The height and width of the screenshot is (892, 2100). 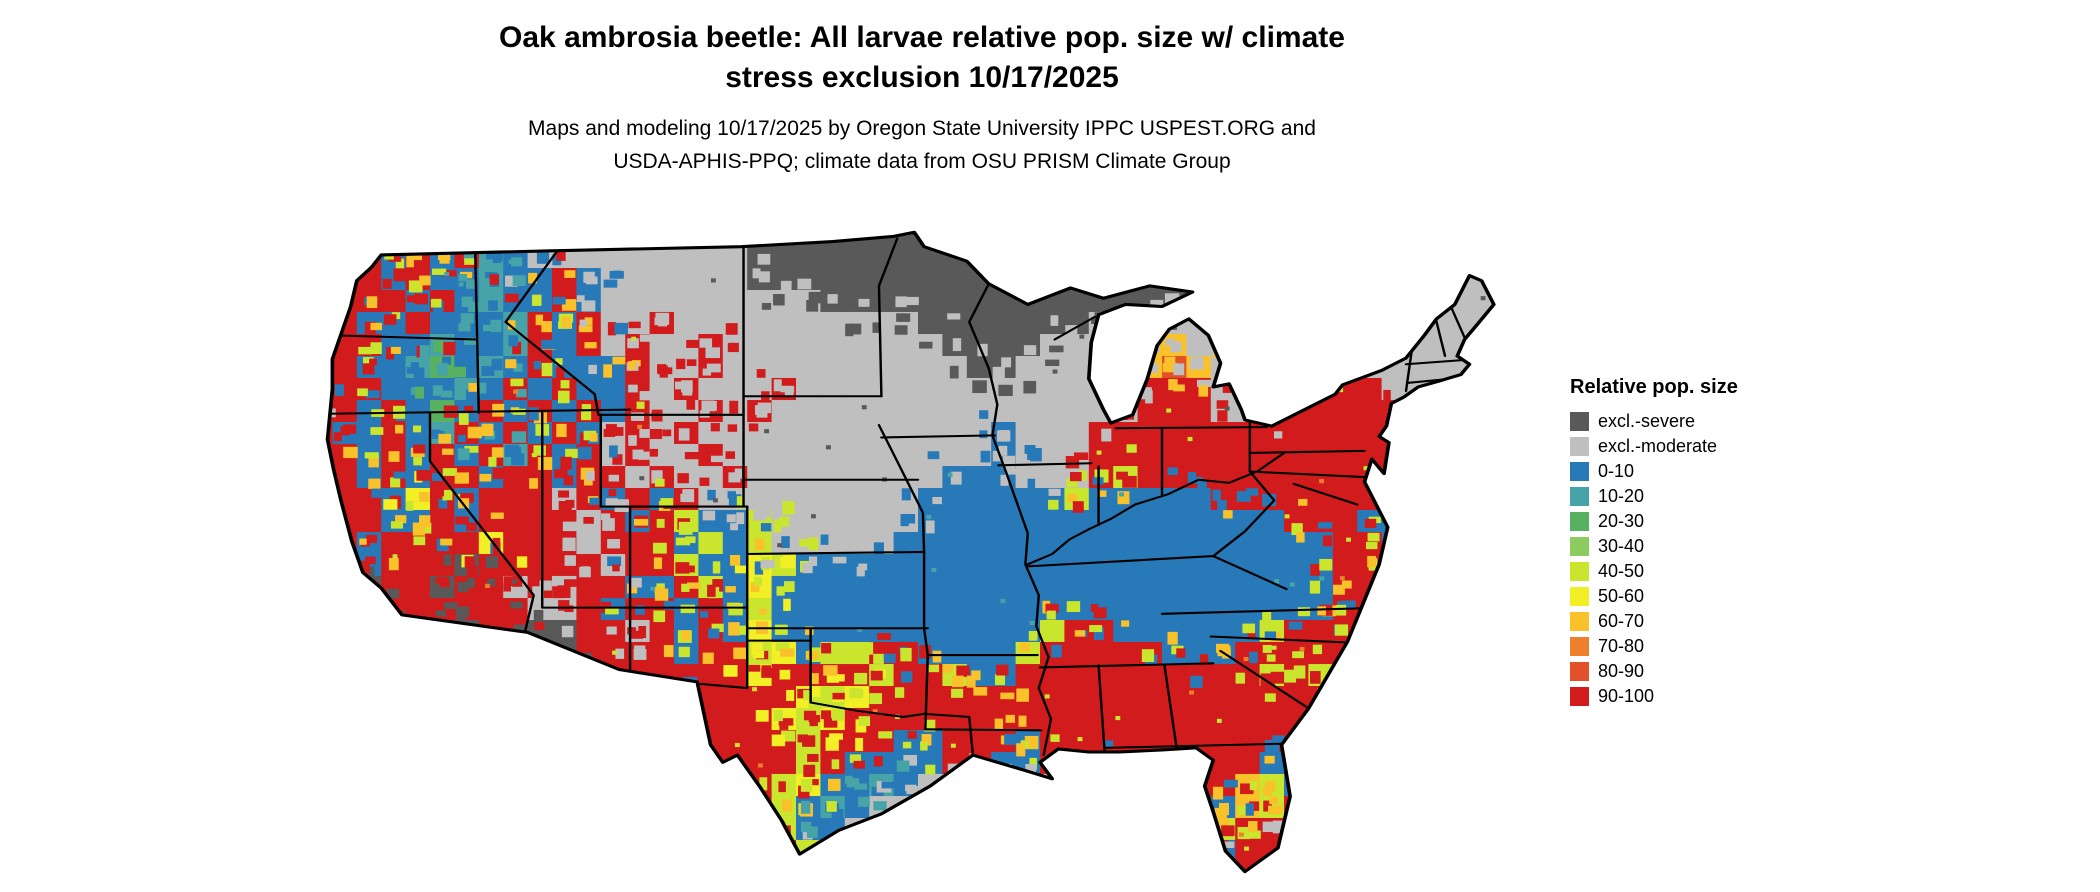 What do you see at coordinates (1695, 621) in the screenshot?
I see `legend-item: 60-70` at bounding box center [1695, 621].